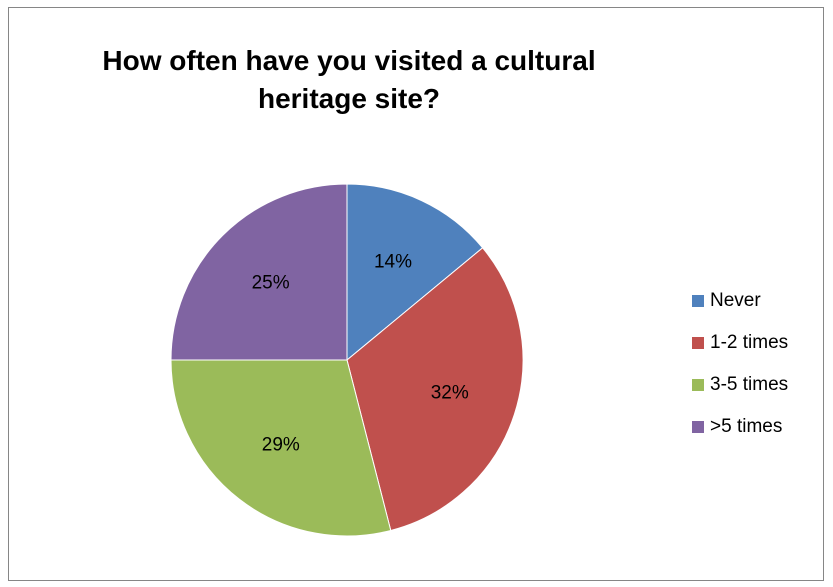 Image resolution: width=833 pixels, height=587 pixels. What do you see at coordinates (698, 343) in the screenshot?
I see `legend-swatch-1-2-times` at bounding box center [698, 343].